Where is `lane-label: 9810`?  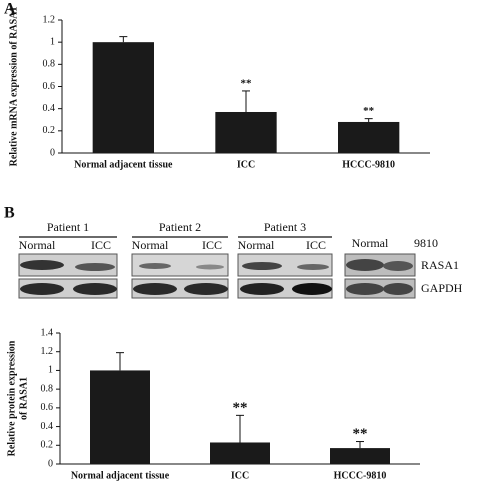
lane-label: 9810 is located at coordinates (426, 243).